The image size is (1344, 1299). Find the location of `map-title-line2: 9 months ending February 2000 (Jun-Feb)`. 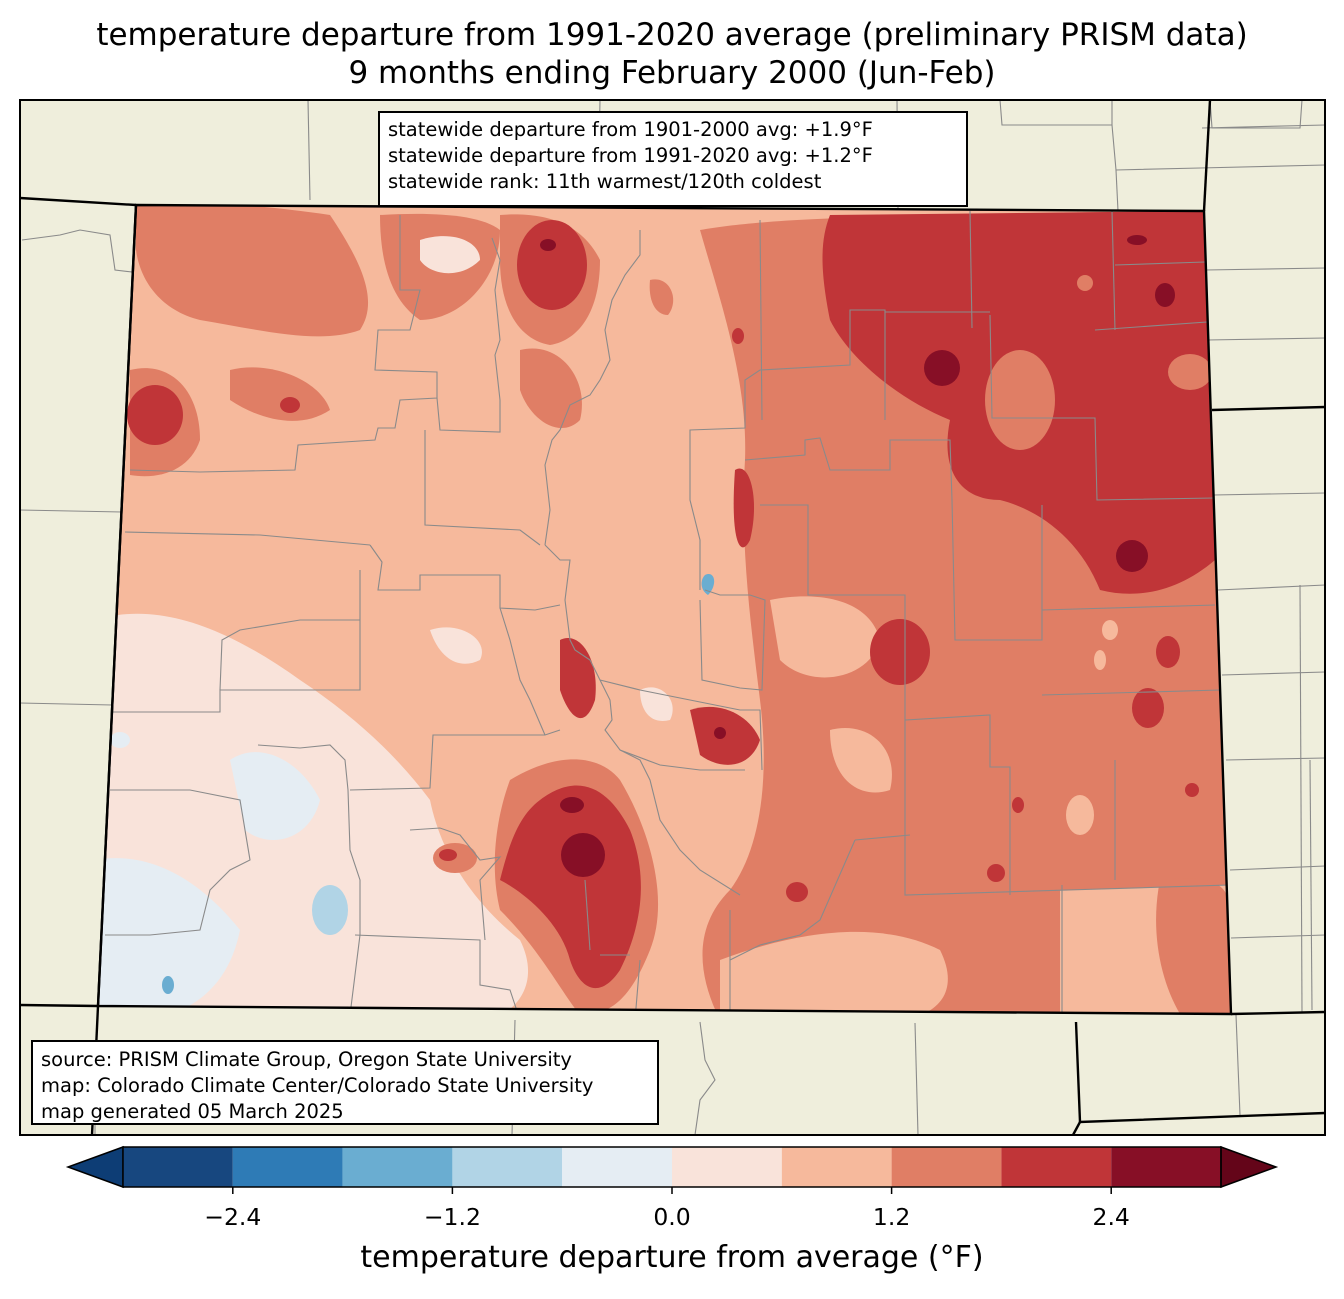

map-title-line2: 9 months ending February 2000 (Jun-Feb) is located at coordinates (672, 73).